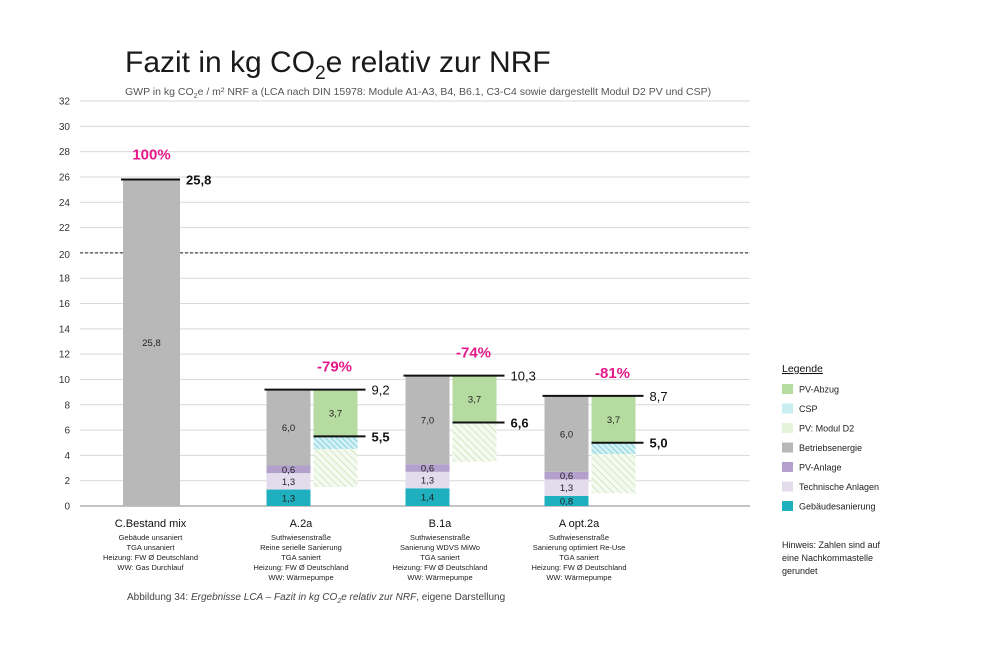 Image resolution: width=984 pixels, height=656 pixels. I want to click on legend-swatch-technische_anlagen, so click(787, 486).